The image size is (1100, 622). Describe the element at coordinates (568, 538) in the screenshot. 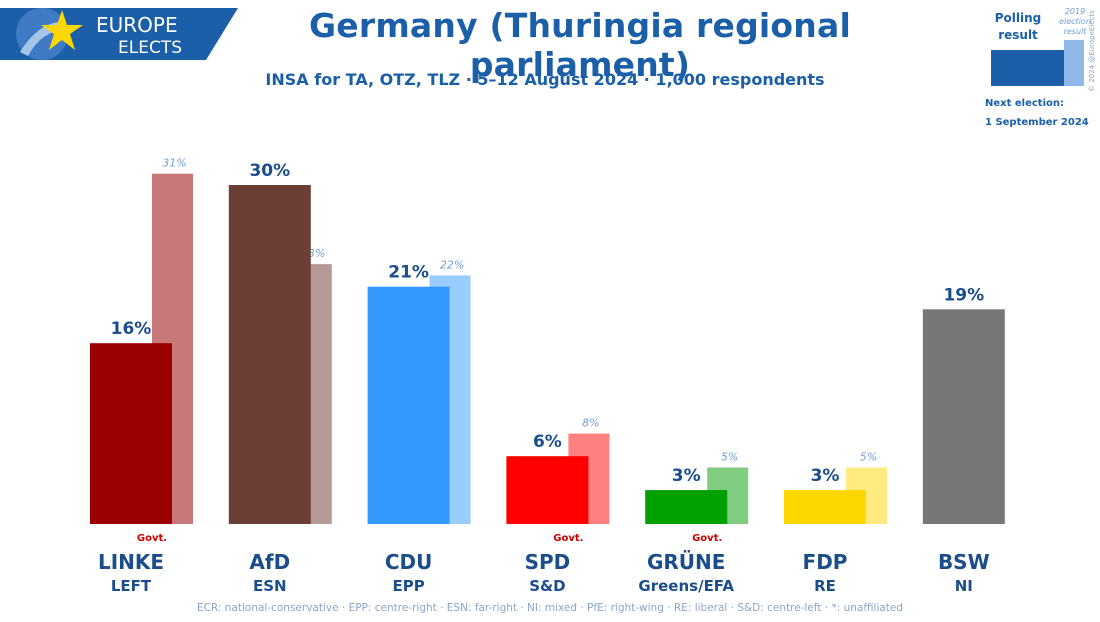

I see `govt-label-spd: Govt.` at that location.